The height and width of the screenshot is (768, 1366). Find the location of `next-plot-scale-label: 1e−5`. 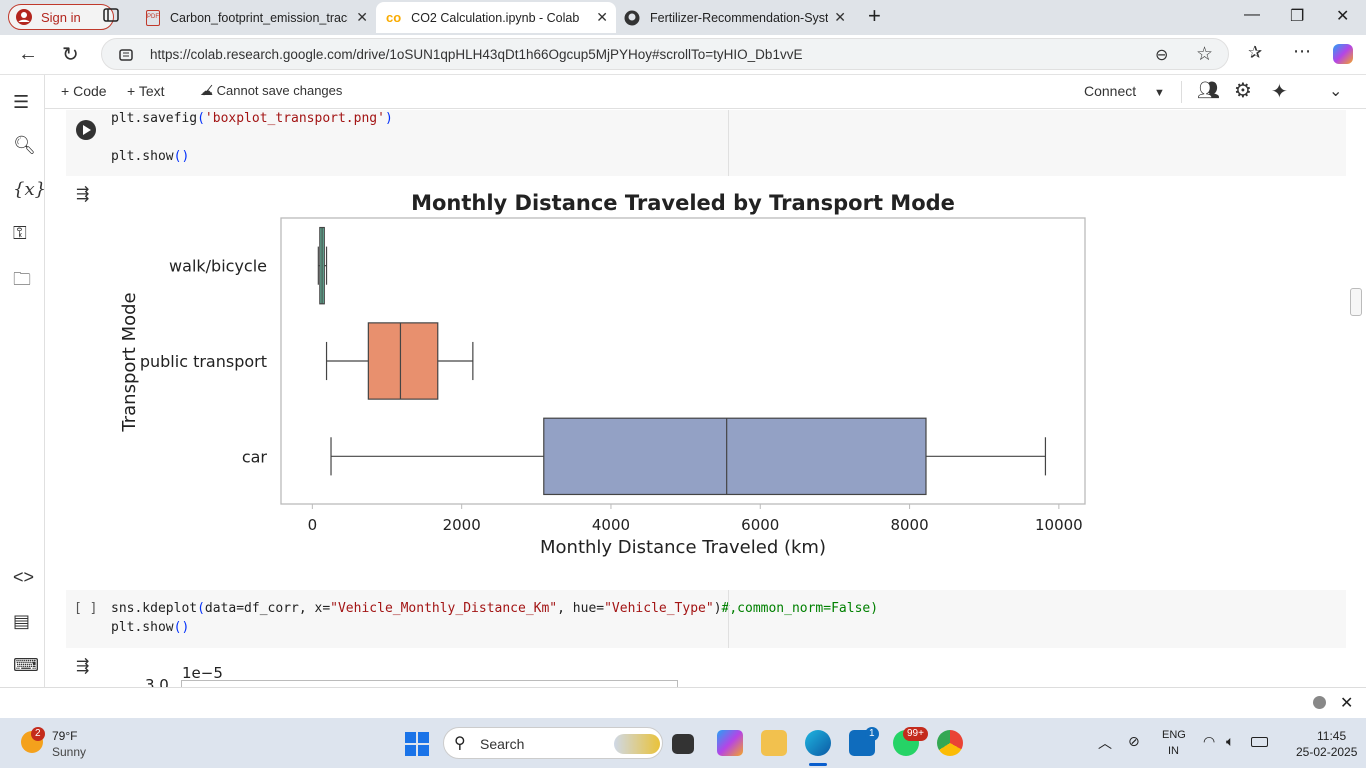

next-plot-scale-label: 1e−5 is located at coordinates (202, 673).